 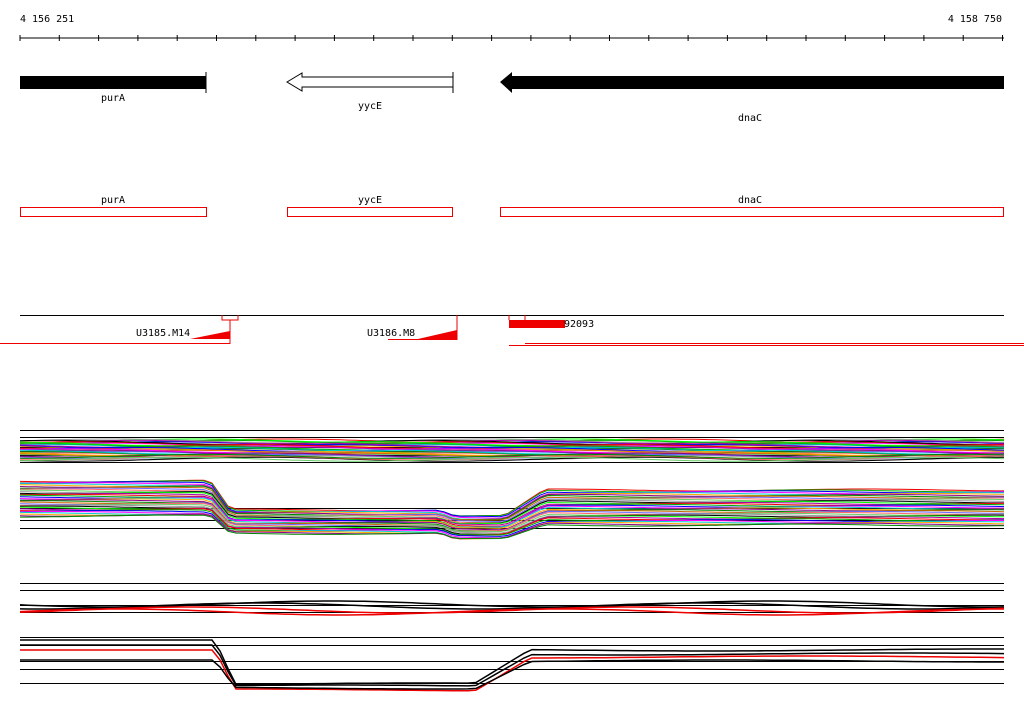 What do you see at coordinates (750, 200) in the screenshot?
I see `feature-label: dnaC` at bounding box center [750, 200].